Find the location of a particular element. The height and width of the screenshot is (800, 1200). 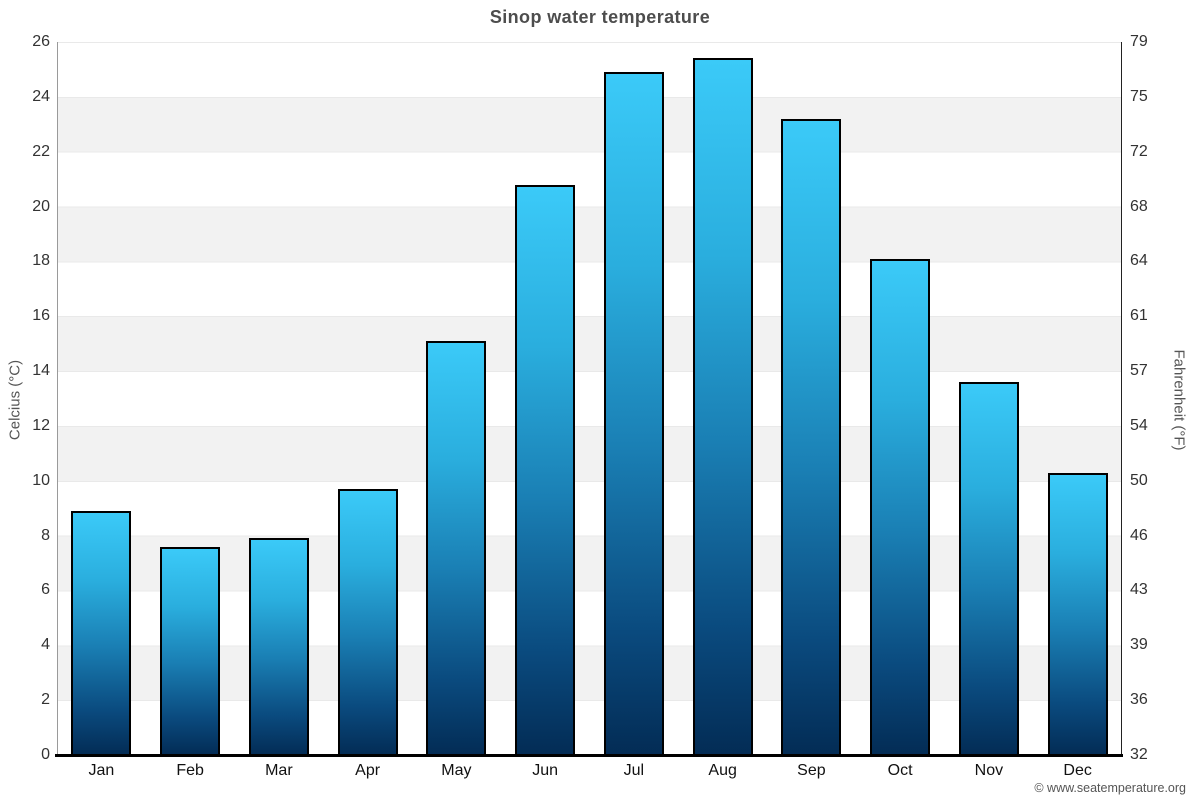

bar-slot-apr is located at coordinates (367, 398).